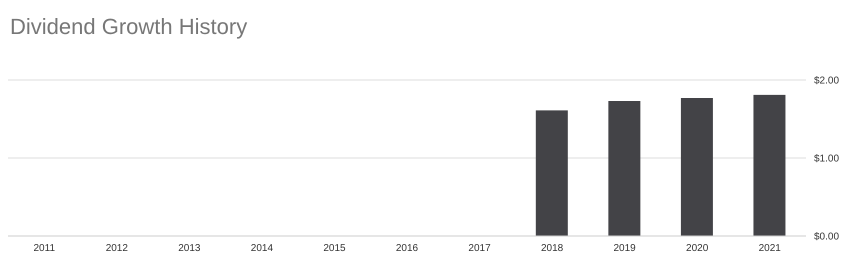  Describe the element at coordinates (407, 248) in the screenshot. I see `x-tick-label: 2016` at that location.